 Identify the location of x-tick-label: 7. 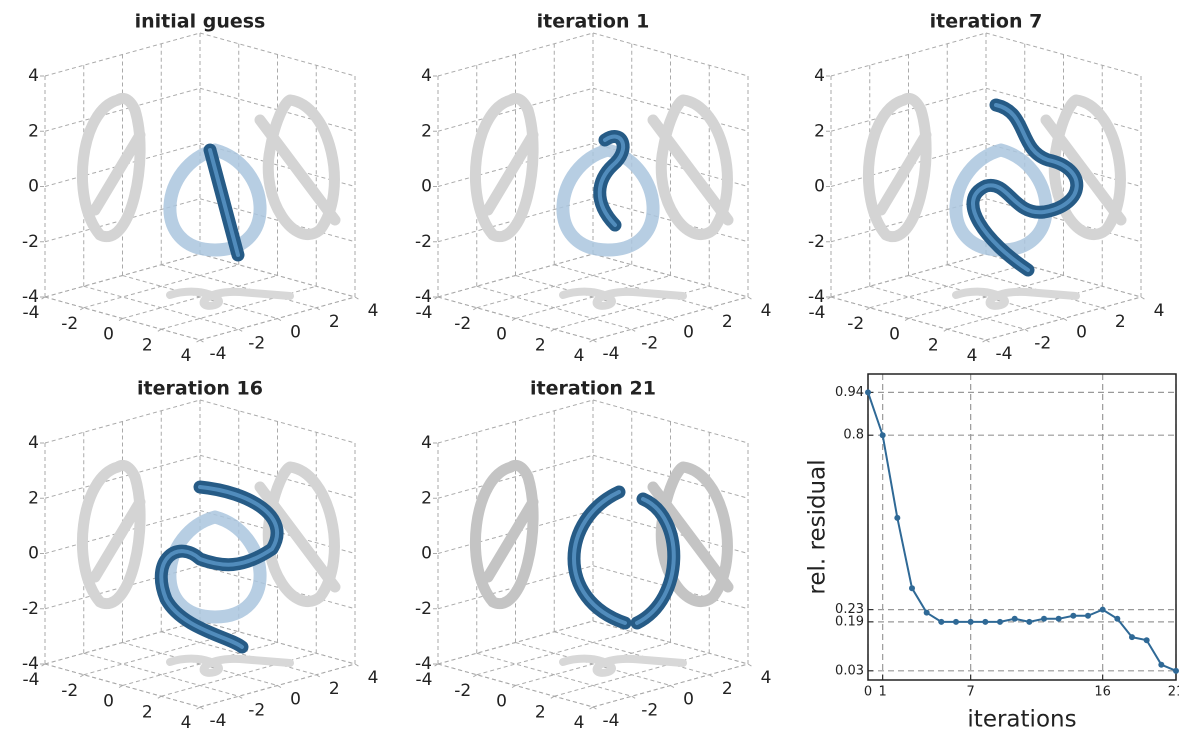
(971, 692).